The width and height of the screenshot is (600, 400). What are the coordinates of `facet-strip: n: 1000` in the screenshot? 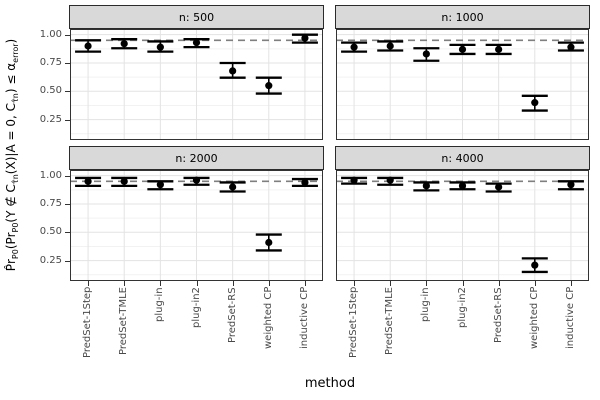 It's located at (462, 17).